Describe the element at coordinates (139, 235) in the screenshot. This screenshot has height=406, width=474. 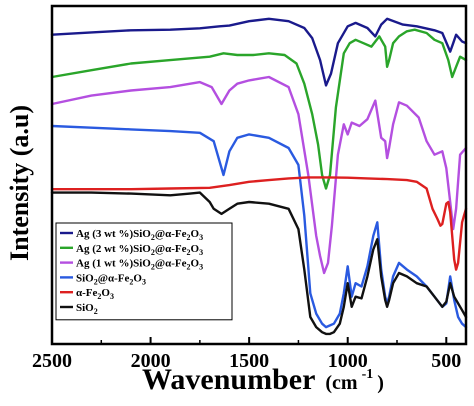
I see `legend-label-1: Ag (3 wt %)SiO2@α-Fe2O3` at that location.